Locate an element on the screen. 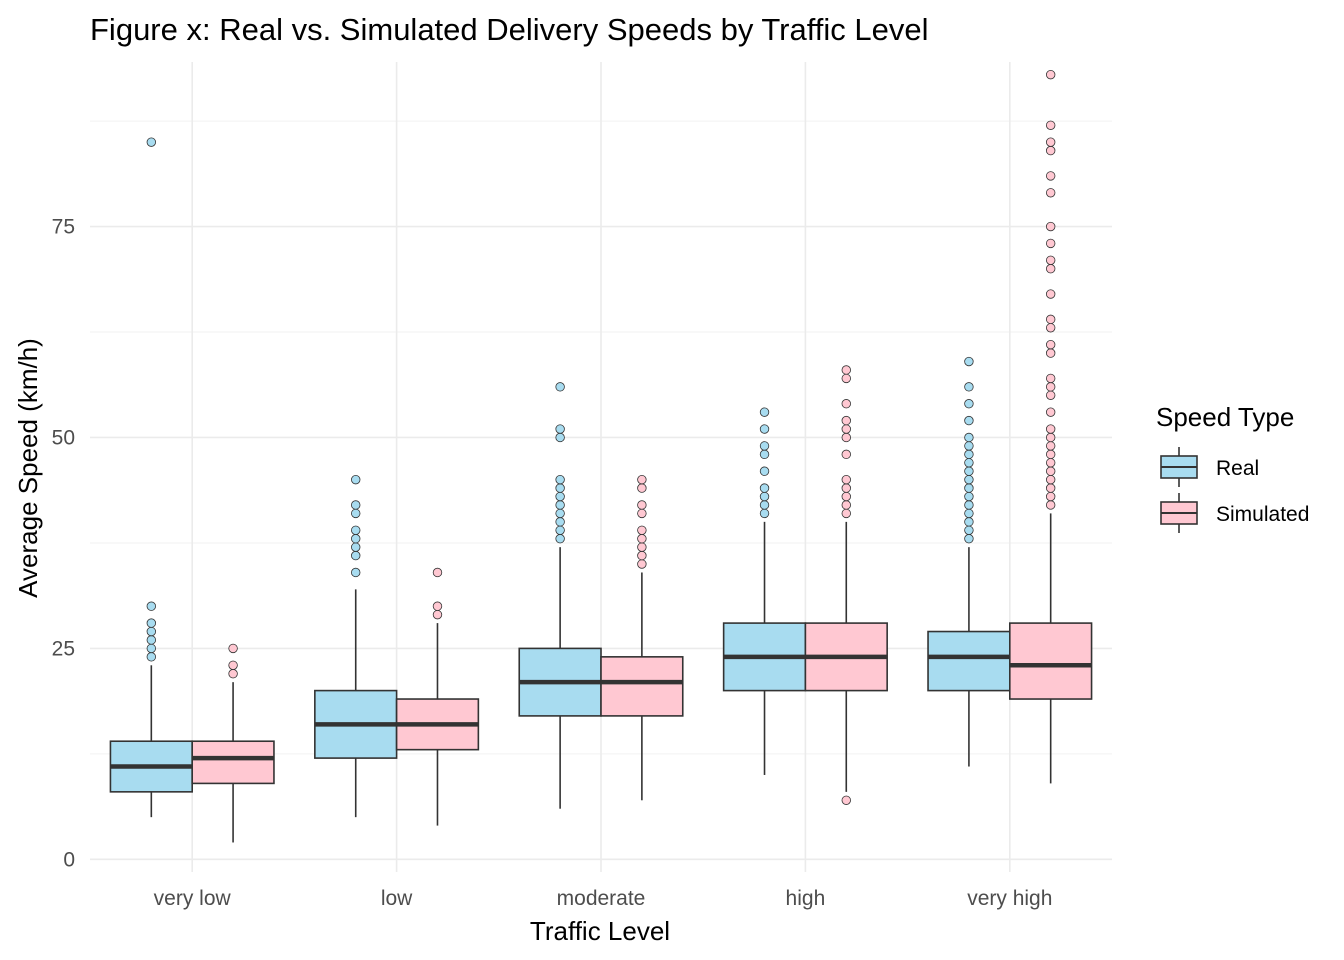 This screenshot has width=1344, height=960. y-tick-label: 25 is located at coordinates (63, 648).